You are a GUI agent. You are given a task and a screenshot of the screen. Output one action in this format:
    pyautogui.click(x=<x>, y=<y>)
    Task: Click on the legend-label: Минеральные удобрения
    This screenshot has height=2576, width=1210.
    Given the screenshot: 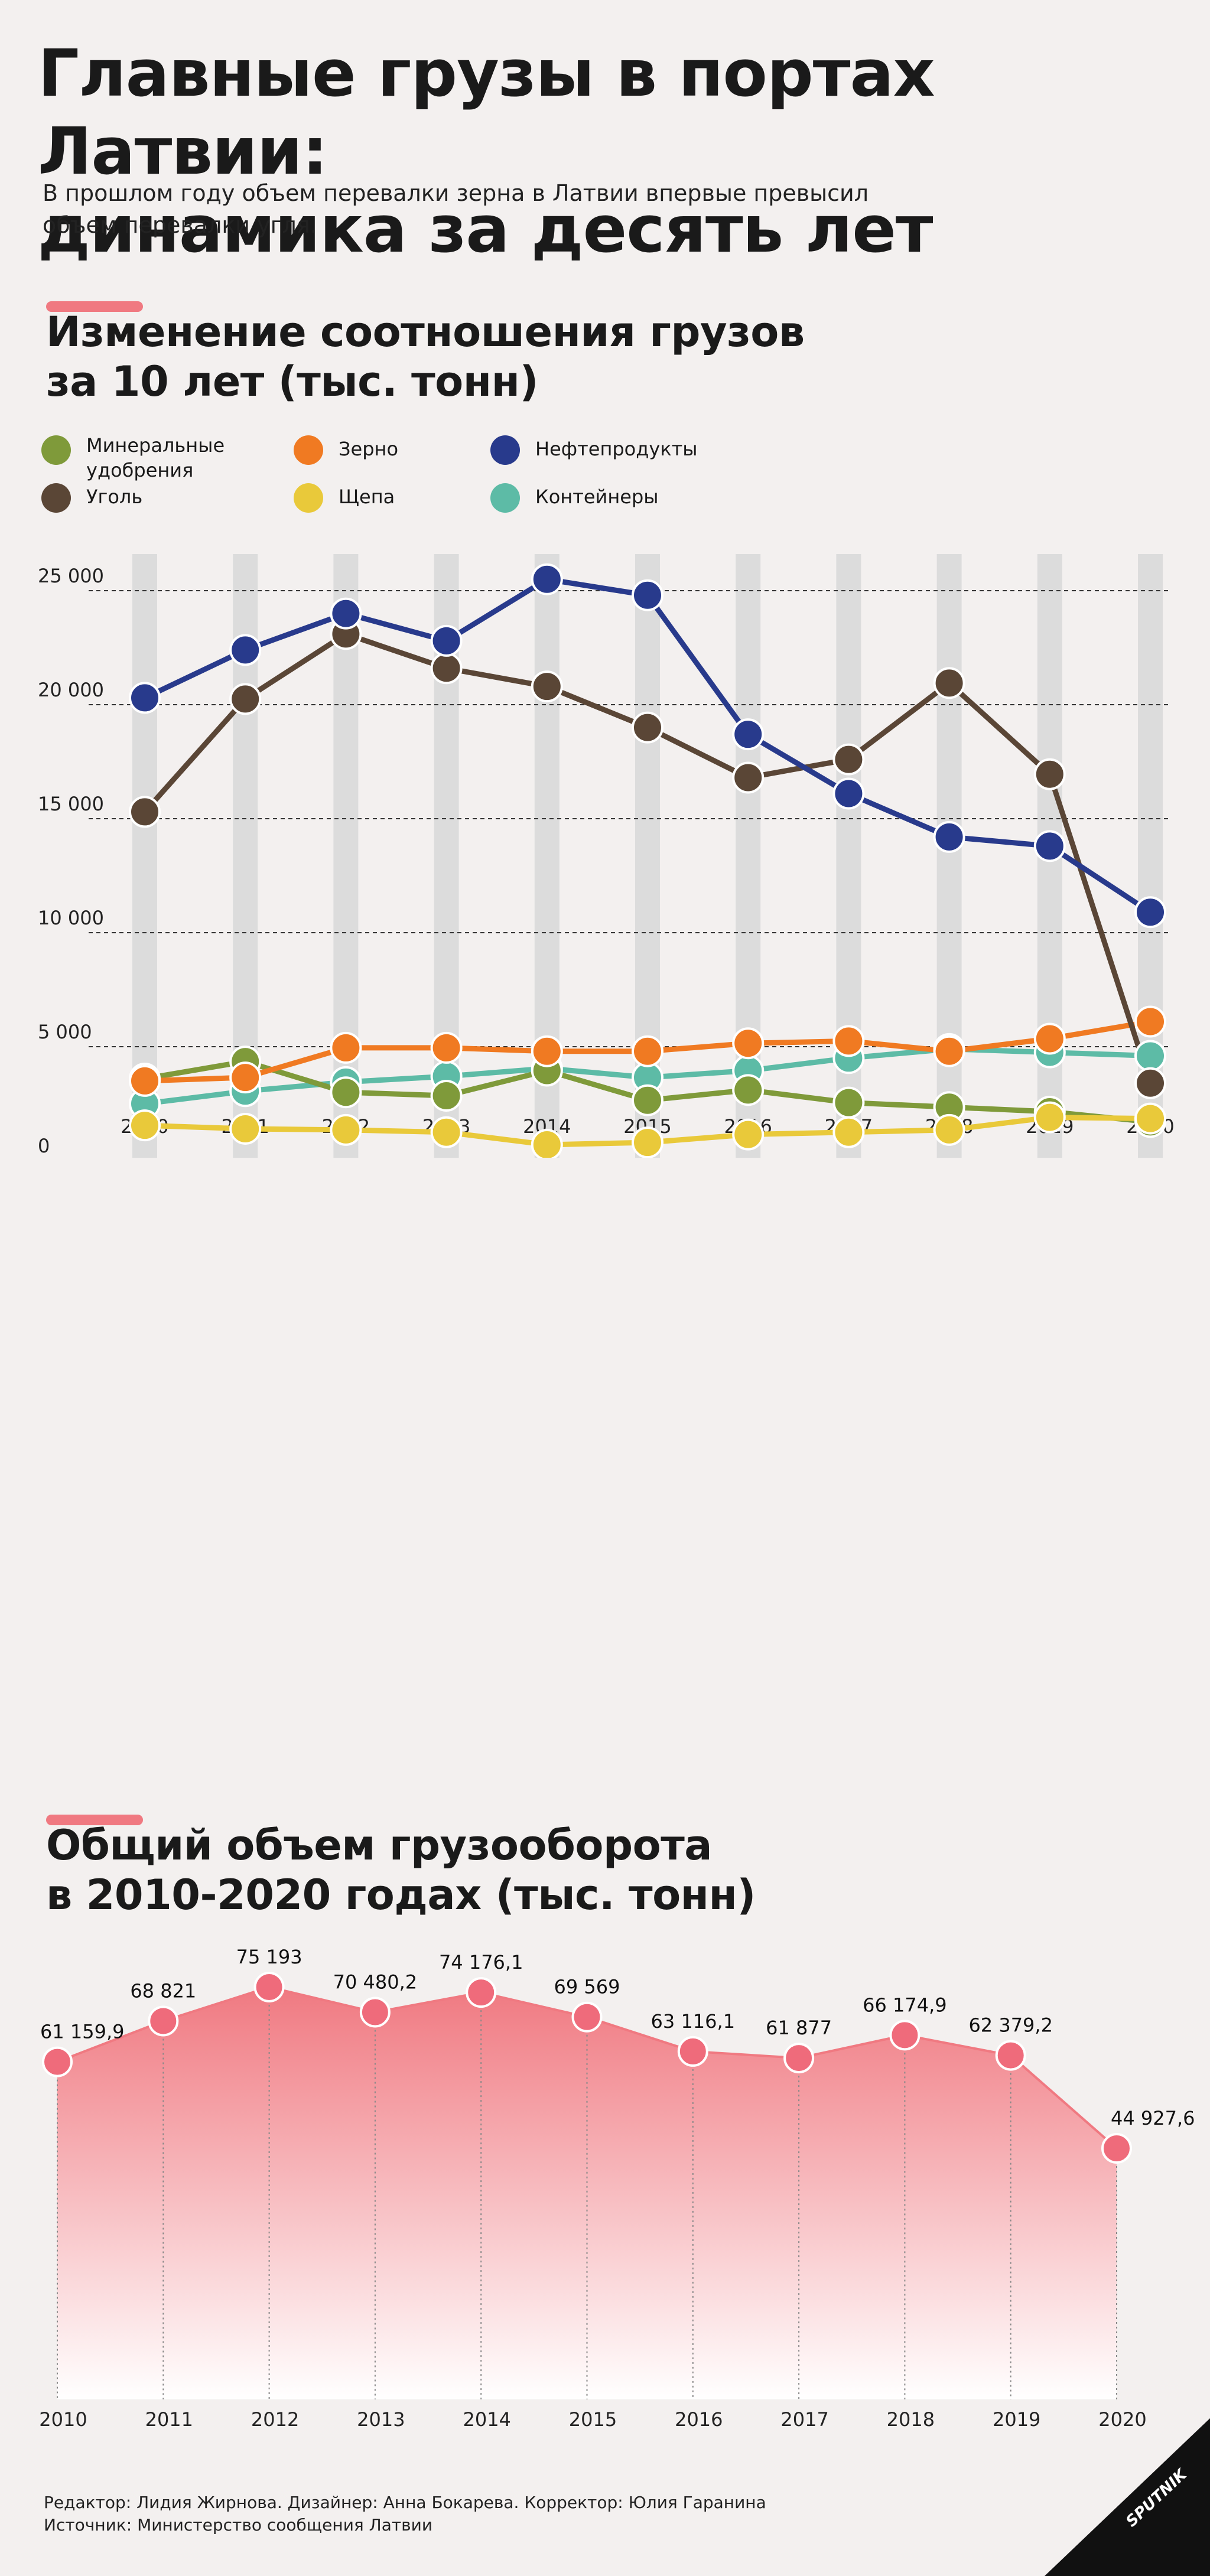 What is the action you would take?
    pyautogui.click(x=175, y=458)
    